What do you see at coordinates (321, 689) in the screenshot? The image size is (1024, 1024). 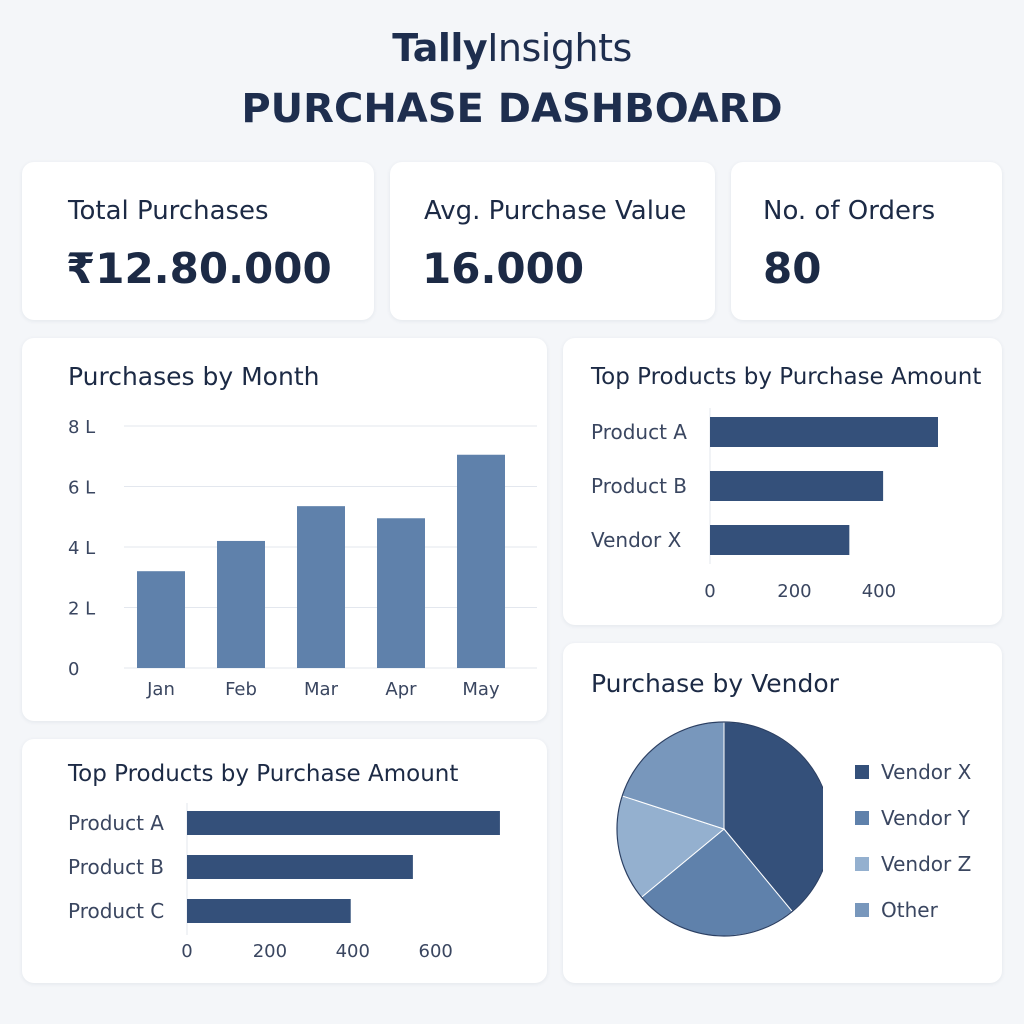 I see `x-tick-label: Mar` at bounding box center [321, 689].